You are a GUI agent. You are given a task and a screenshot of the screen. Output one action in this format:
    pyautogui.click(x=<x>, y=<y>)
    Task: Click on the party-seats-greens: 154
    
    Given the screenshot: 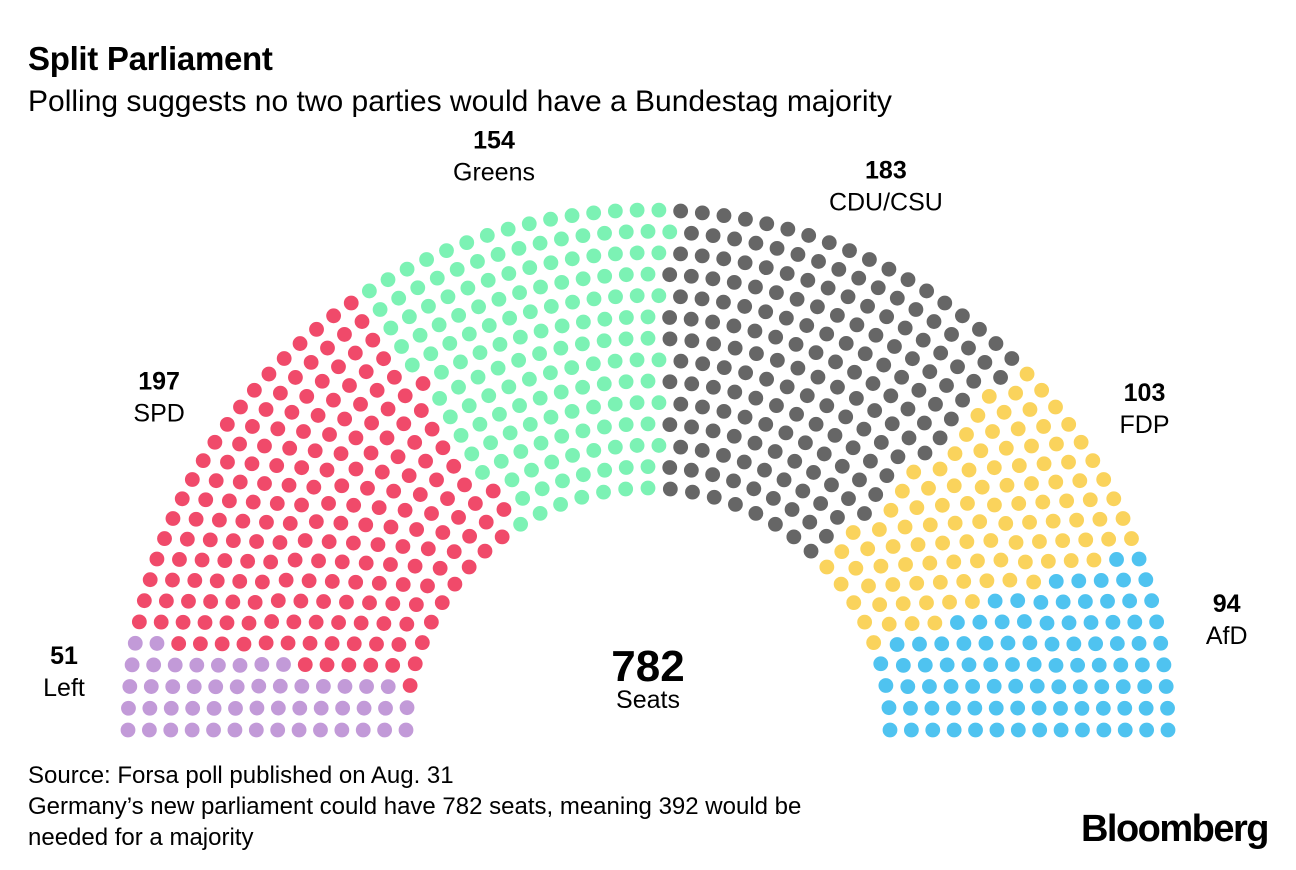 What is the action you would take?
    pyautogui.click(x=494, y=141)
    